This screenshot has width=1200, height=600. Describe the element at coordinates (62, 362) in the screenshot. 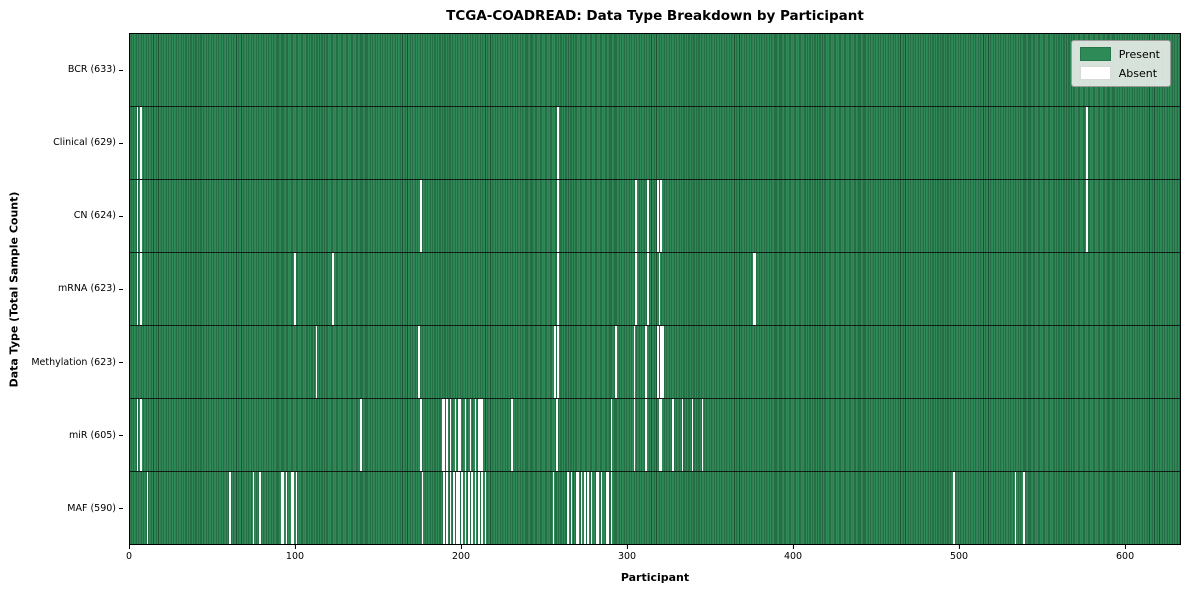

I see `y-tick-Methylation: Methylation (623)` at that location.